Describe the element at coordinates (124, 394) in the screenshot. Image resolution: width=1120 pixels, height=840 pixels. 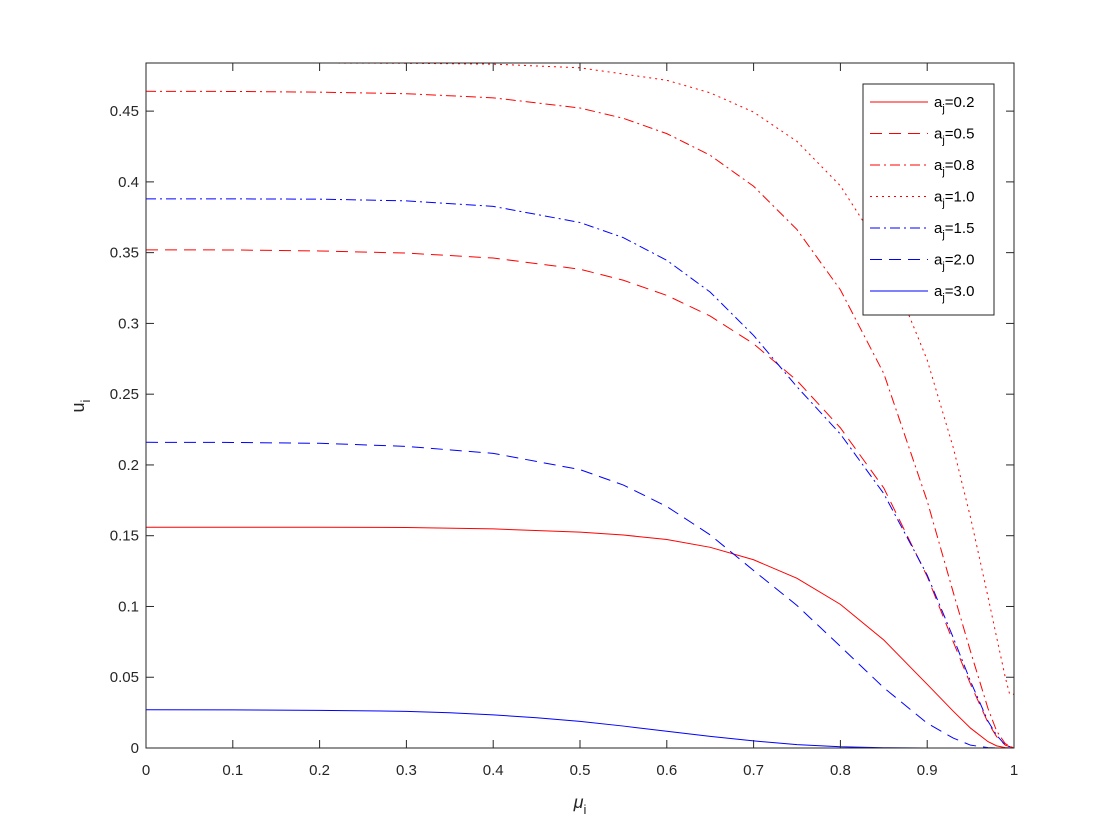
I see `y-tick-label: 0.25` at that location.